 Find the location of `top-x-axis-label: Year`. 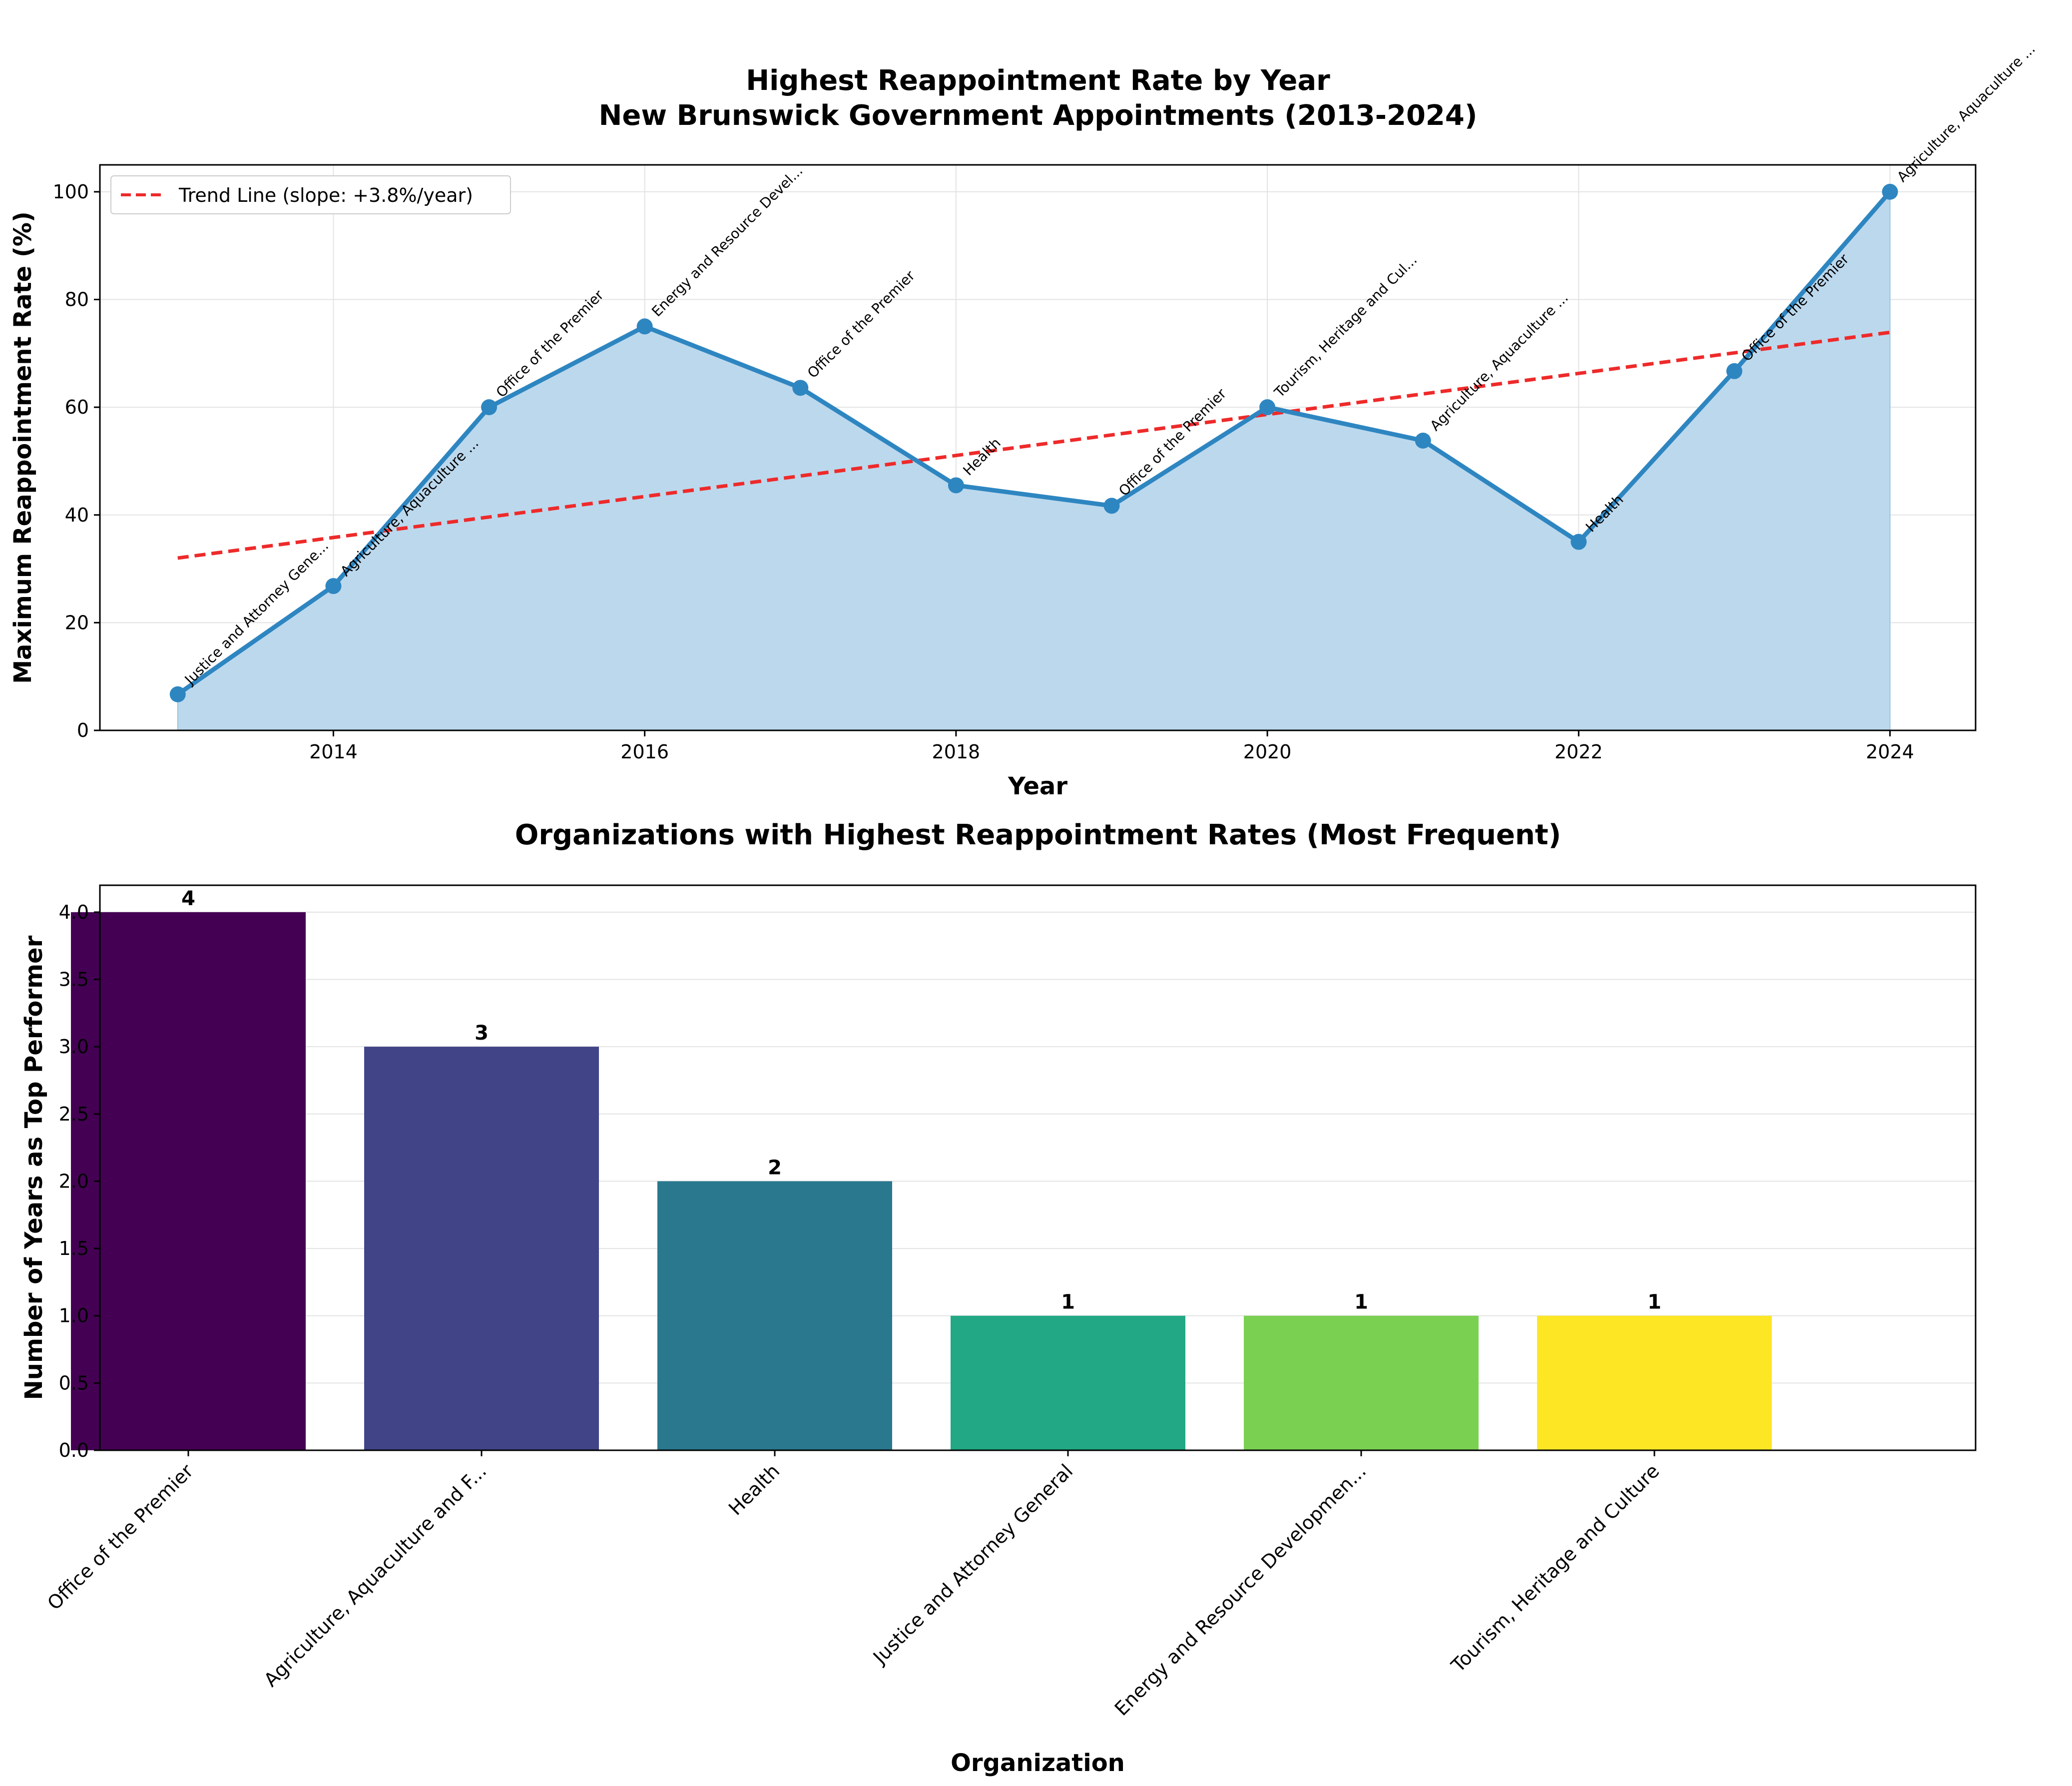

top-x-axis-label: Year is located at coordinates (1037, 786).